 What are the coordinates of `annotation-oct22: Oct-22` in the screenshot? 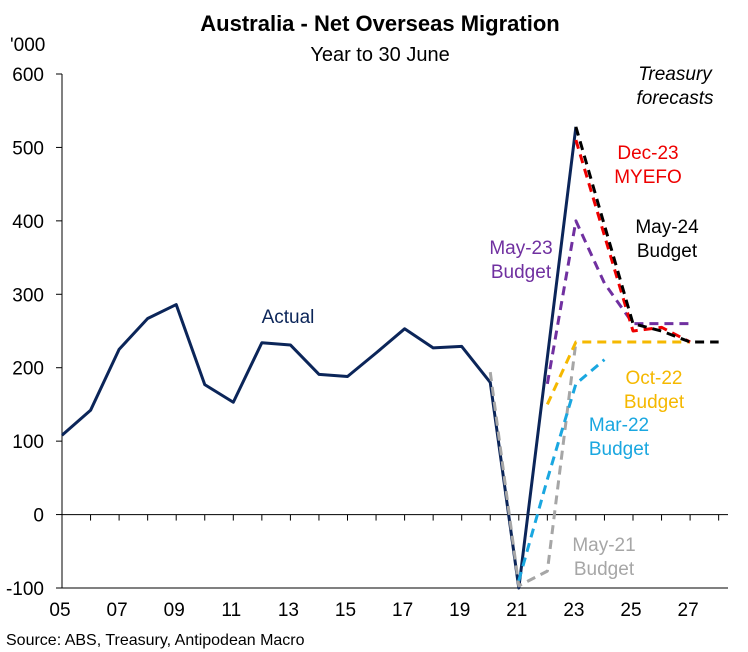 It's located at (653, 378).